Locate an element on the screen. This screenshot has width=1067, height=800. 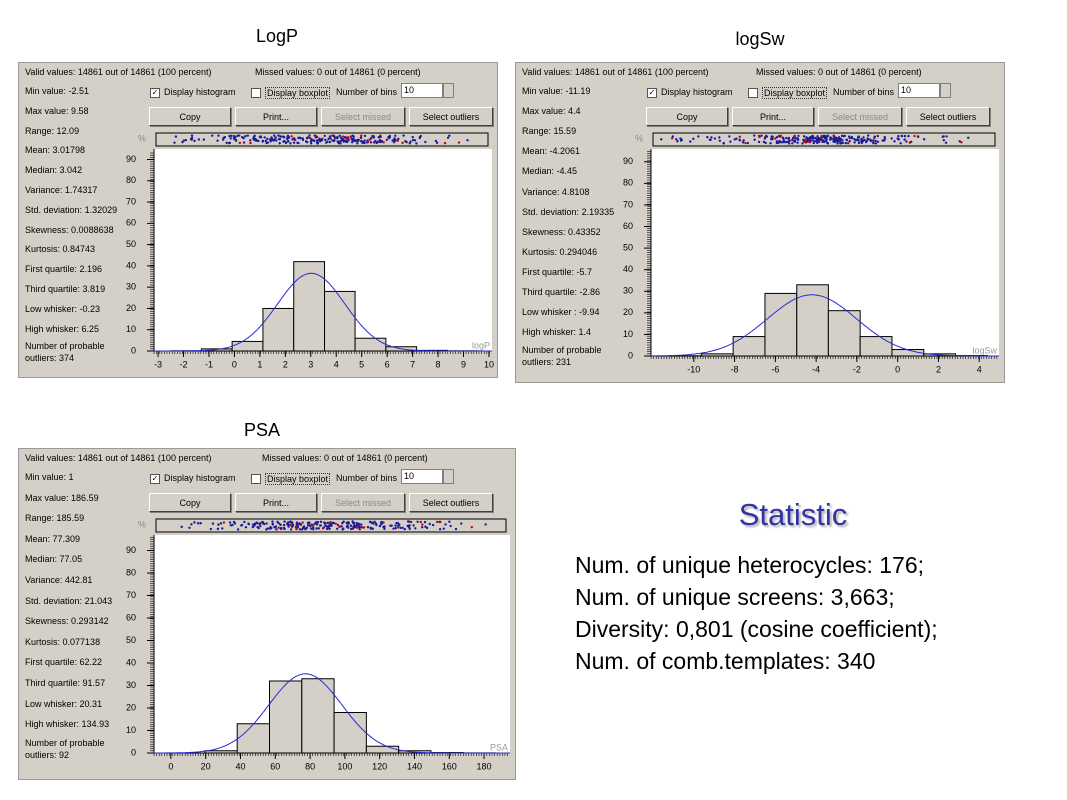
x-tick-label: 0 is located at coordinates (234, 364).